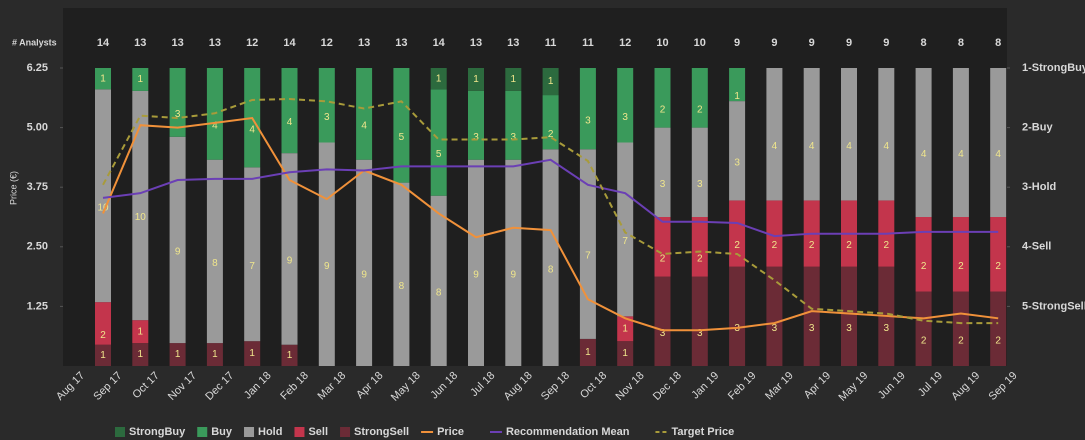  Describe the element at coordinates (13, 188) in the screenshot. I see `y-axis-label: Price (€)` at that location.